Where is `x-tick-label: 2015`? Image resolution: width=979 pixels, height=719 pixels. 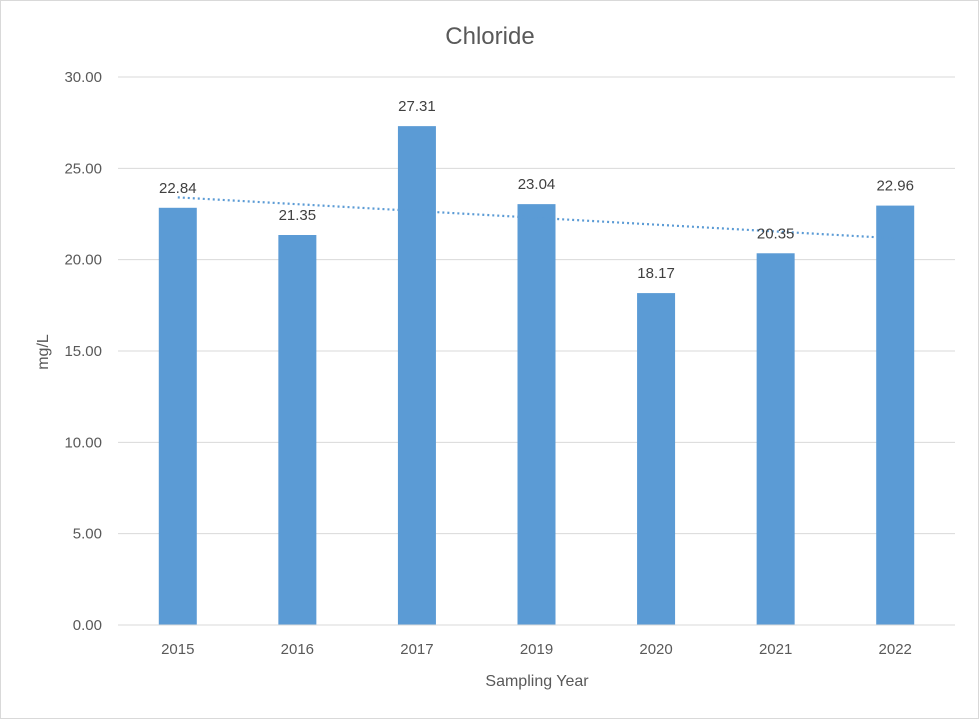 x-tick-label: 2015 is located at coordinates (177, 649).